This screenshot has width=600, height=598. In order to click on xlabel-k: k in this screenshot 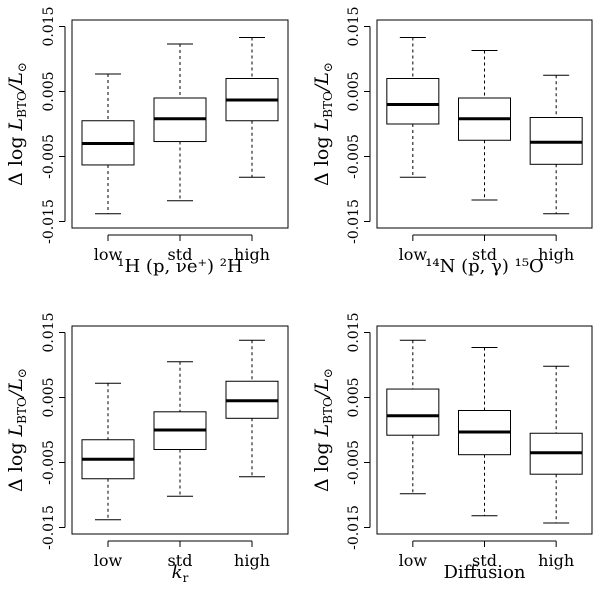, I will do `click(177, 572)`.